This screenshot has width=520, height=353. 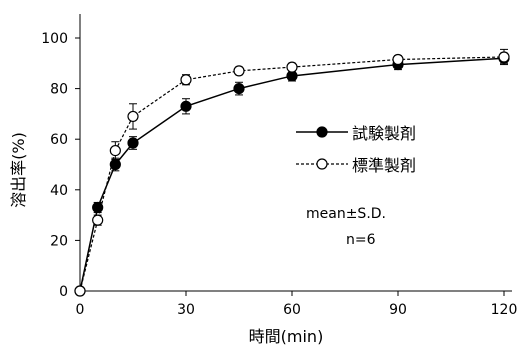 What do you see at coordinates (18, 170) in the screenshot?
I see `y-axis-label: 溶出率(%)` at bounding box center [18, 170].